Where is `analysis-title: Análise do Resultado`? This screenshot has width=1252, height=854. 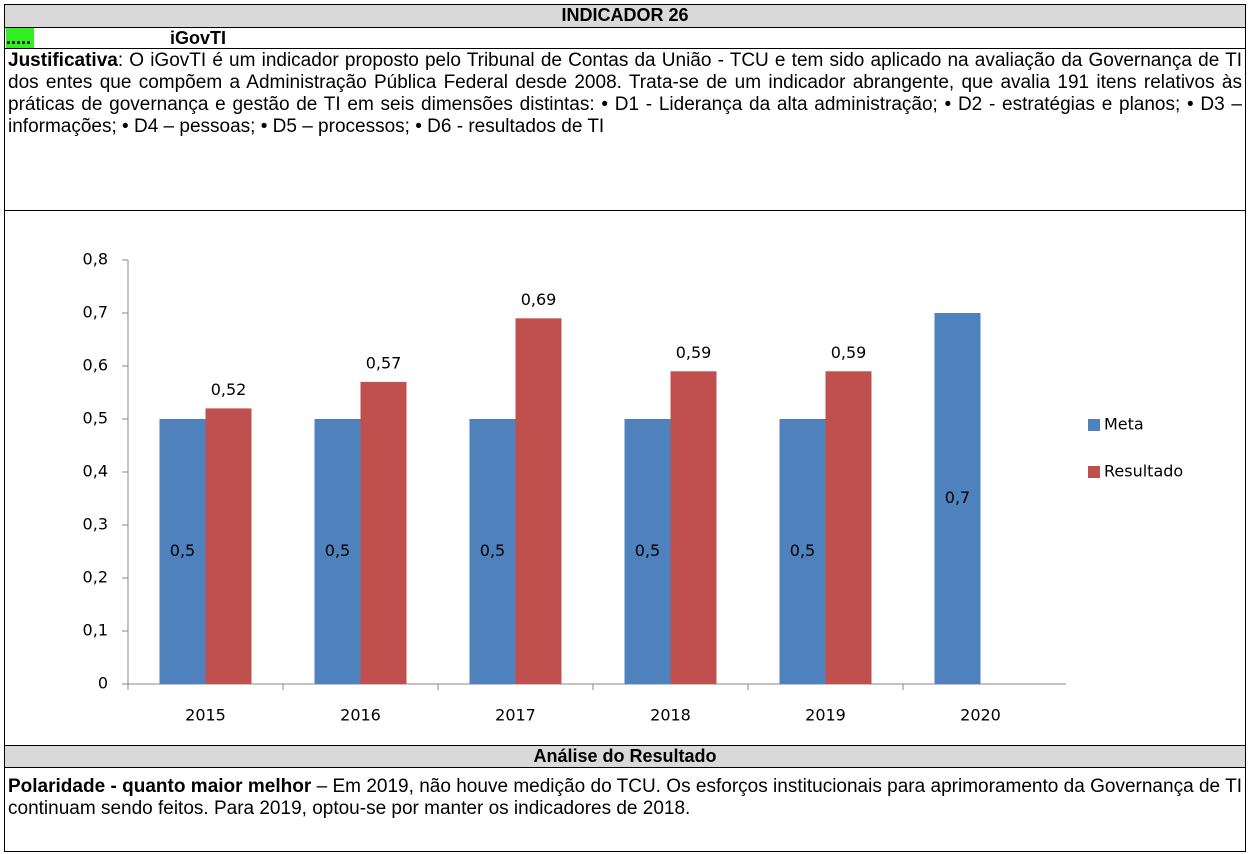 analysis-title: Análise do Resultado is located at coordinates (625, 756).